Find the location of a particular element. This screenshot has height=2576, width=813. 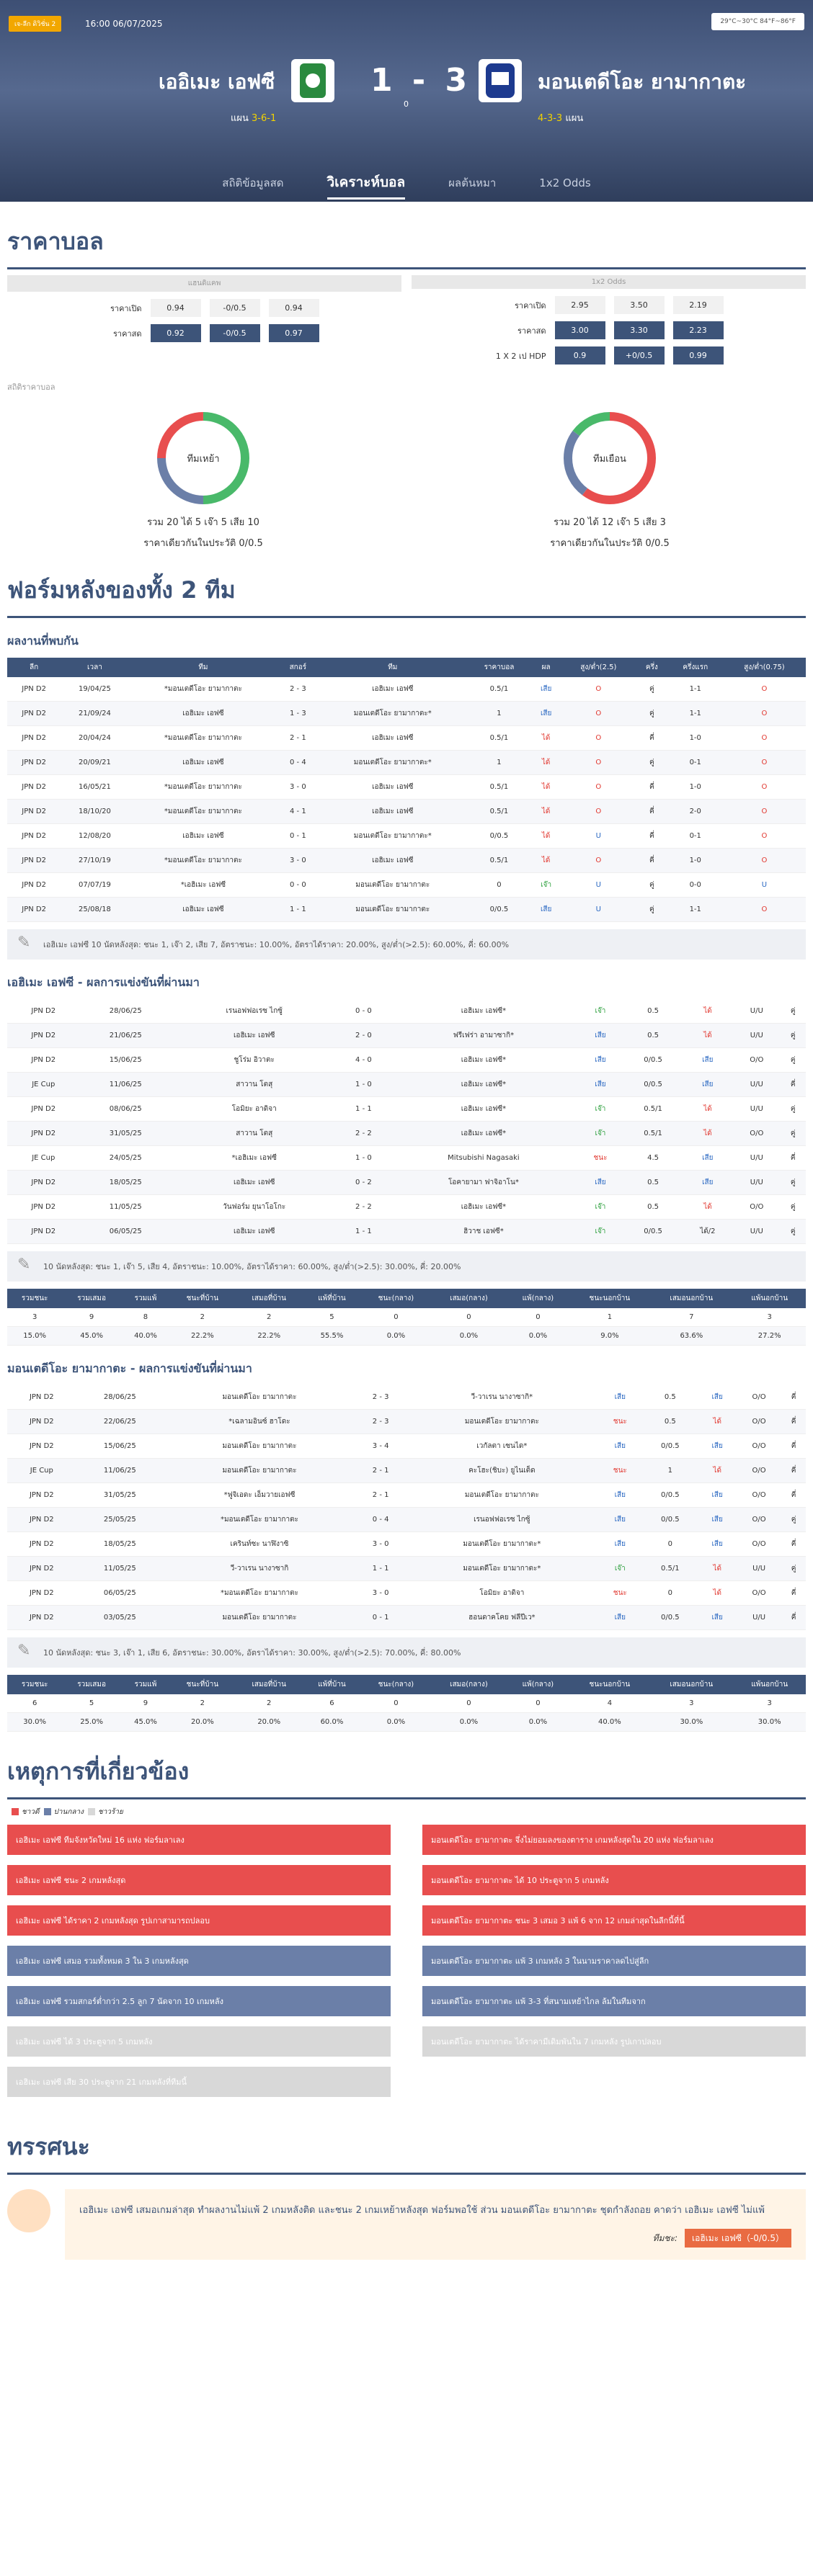

table-cell: มอนเตดีโอะ ยามากาตะ* is located at coordinates (502, 1568).